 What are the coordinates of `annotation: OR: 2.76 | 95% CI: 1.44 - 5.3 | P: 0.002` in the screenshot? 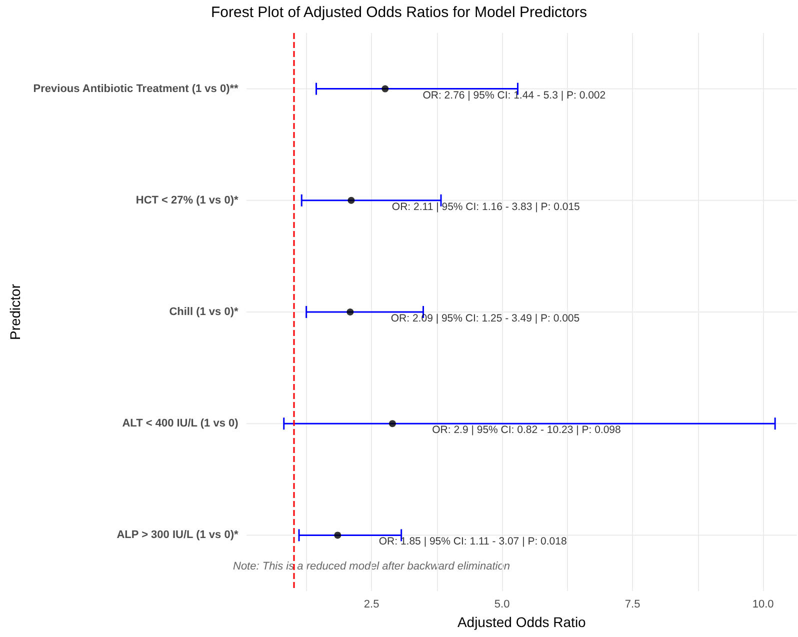 It's located at (514, 95).